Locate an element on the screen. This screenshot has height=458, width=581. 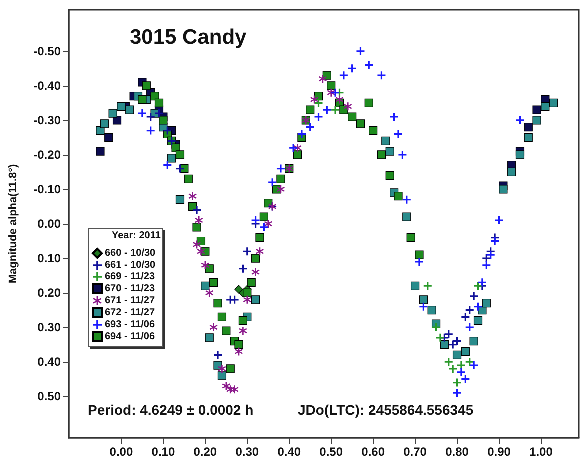
y-tick-label: -0.40 is located at coordinates (48, 85).